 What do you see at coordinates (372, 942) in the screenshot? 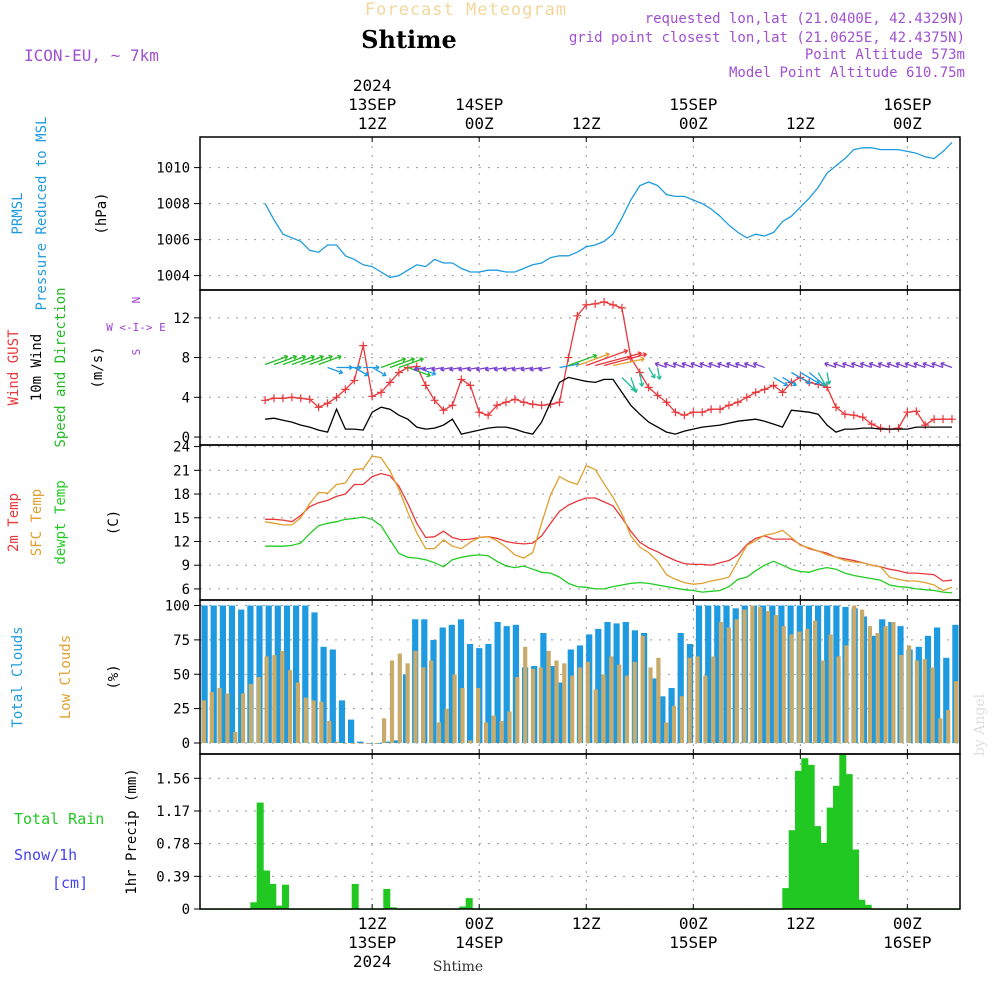
I see `bottom-time-label: 13SEP` at bounding box center [372, 942].